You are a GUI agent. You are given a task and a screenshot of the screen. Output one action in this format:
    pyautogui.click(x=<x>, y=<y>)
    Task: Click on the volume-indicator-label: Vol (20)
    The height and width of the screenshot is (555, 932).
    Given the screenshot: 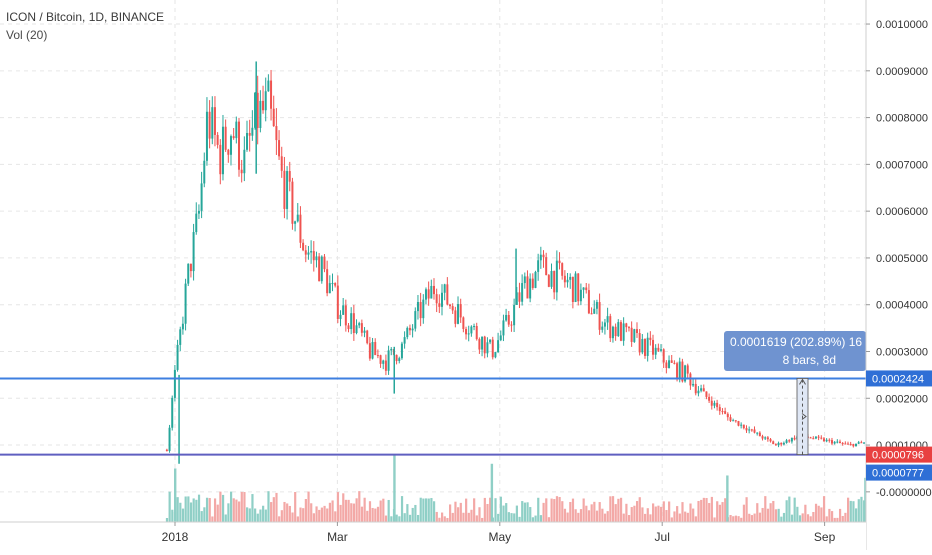 What is the action you would take?
    pyautogui.click(x=27, y=35)
    